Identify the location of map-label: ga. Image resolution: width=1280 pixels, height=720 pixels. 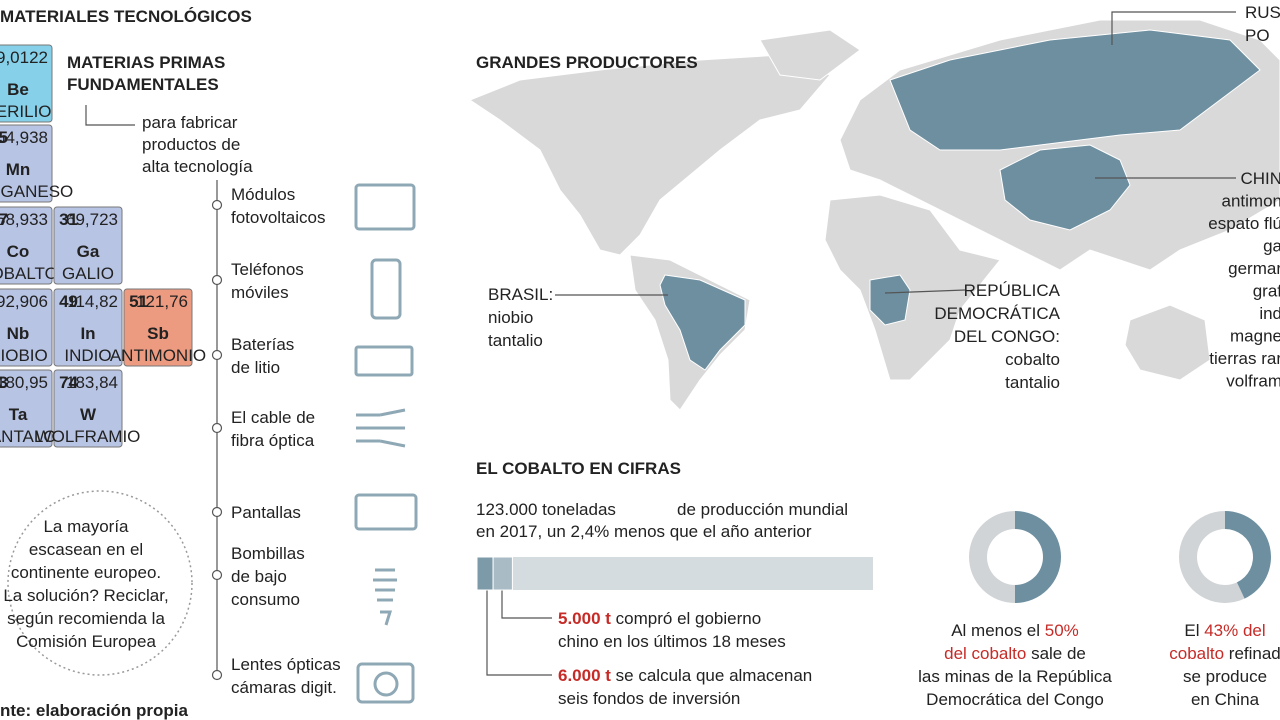
(1271, 246).